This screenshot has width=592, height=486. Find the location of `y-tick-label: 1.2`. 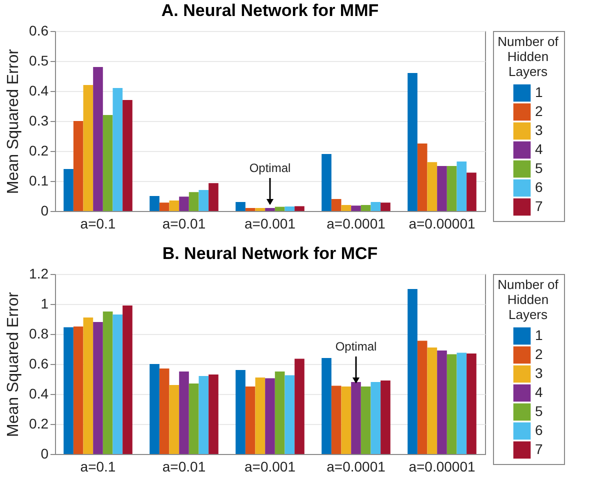

y-tick-label: 1.2 is located at coordinates (39, 274).